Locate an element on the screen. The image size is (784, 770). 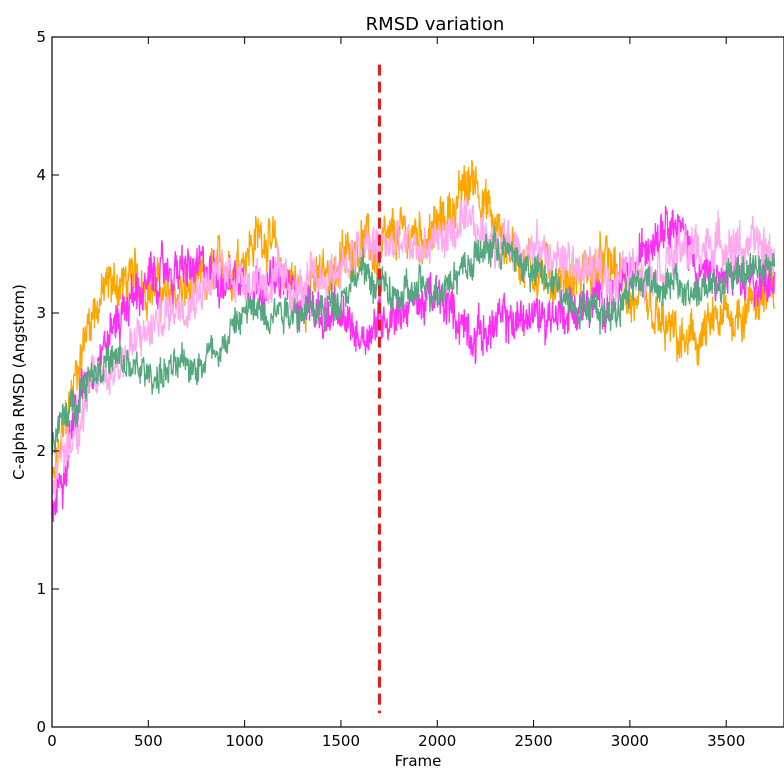
x-tick-label: 500 is located at coordinates (148, 741).